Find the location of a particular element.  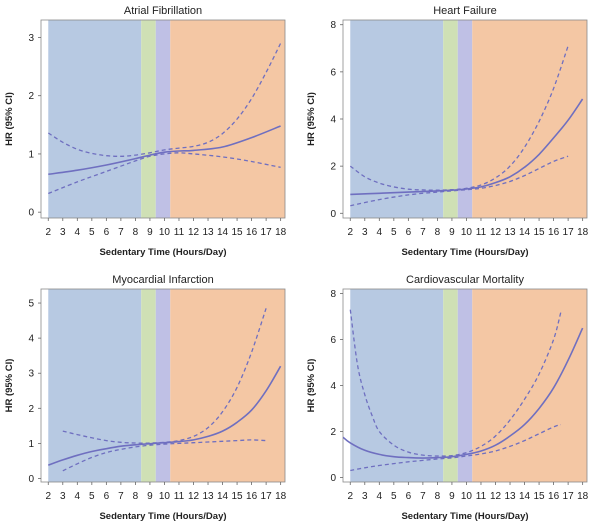

y-tick-label: 8 is located at coordinates (333, 294).